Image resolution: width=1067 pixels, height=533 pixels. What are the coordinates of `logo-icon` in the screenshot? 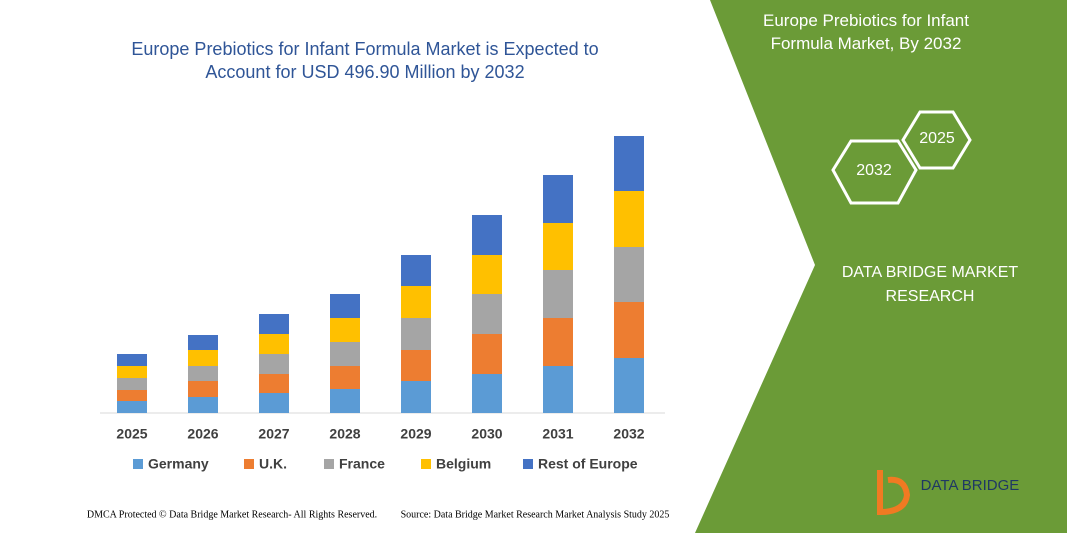 It's located at (894, 493).